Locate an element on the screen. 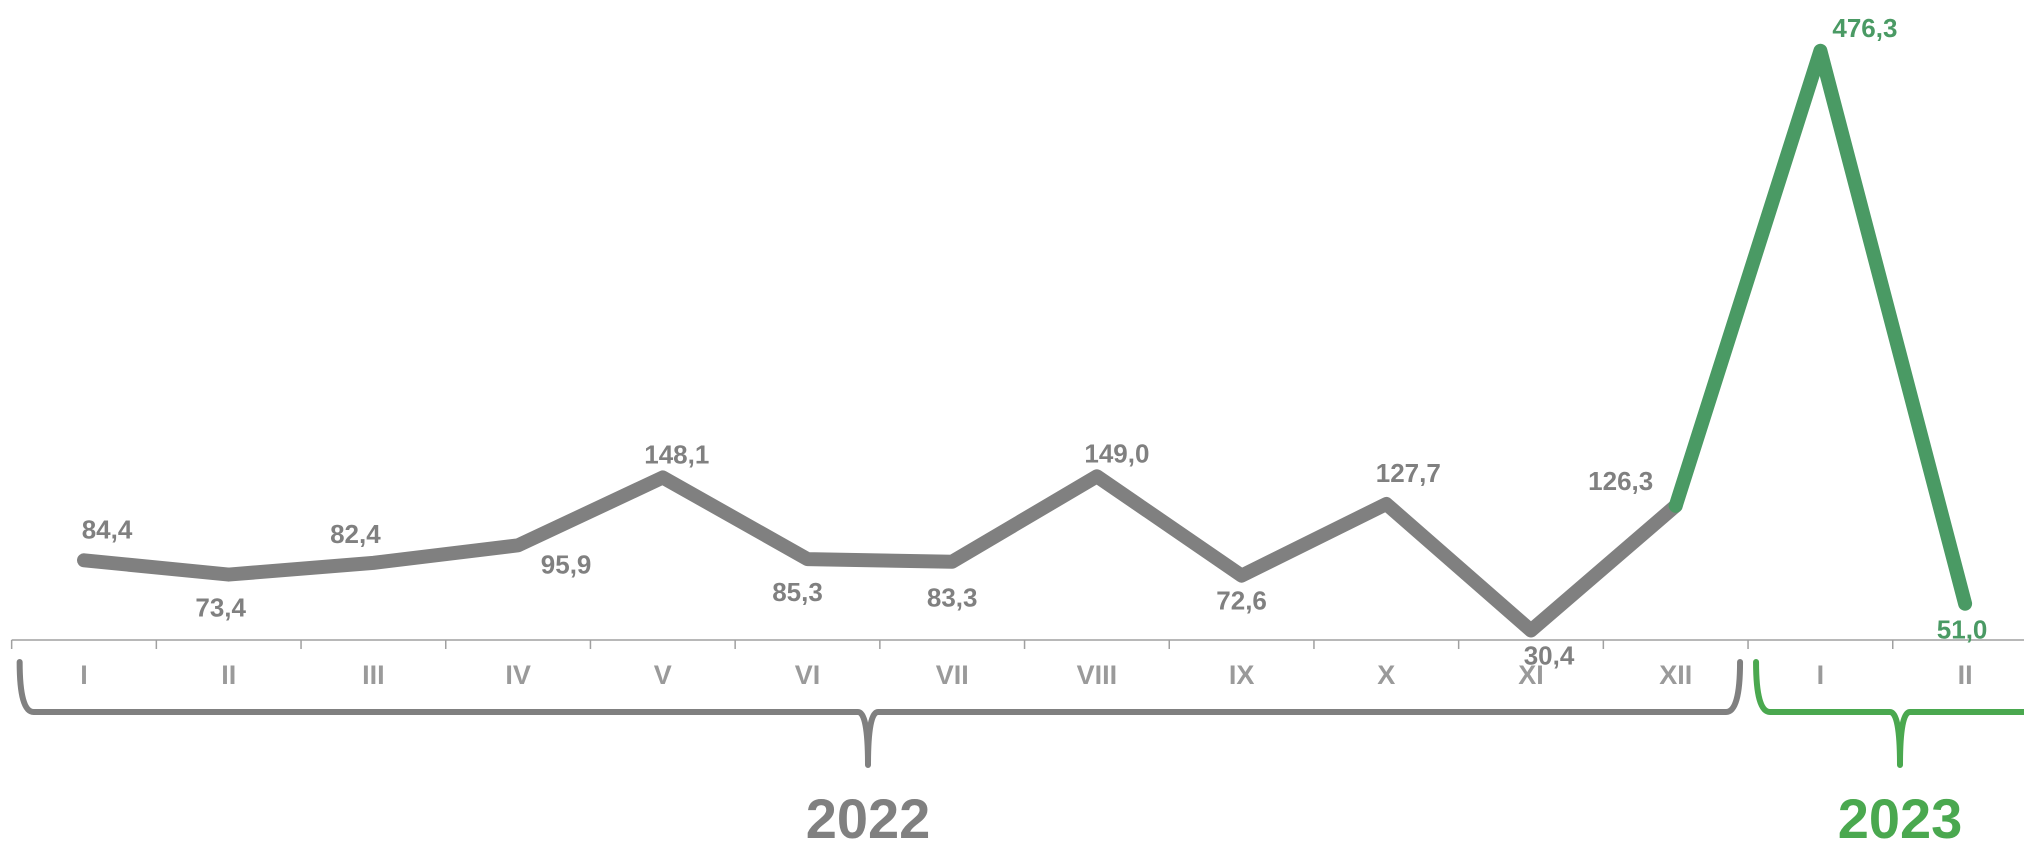 The height and width of the screenshot is (843, 2024). x-tick-label: IX is located at coordinates (1242, 675).